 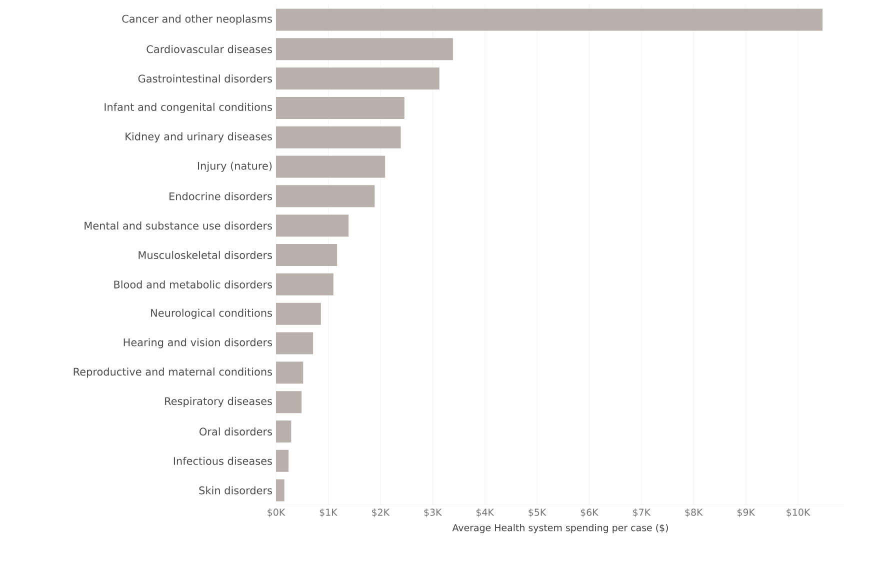 What do you see at coordinates (188, 107) in the screenshot?
I see `y-tick-label: Infant and congenital conditions` at bounding box center [188, 107].